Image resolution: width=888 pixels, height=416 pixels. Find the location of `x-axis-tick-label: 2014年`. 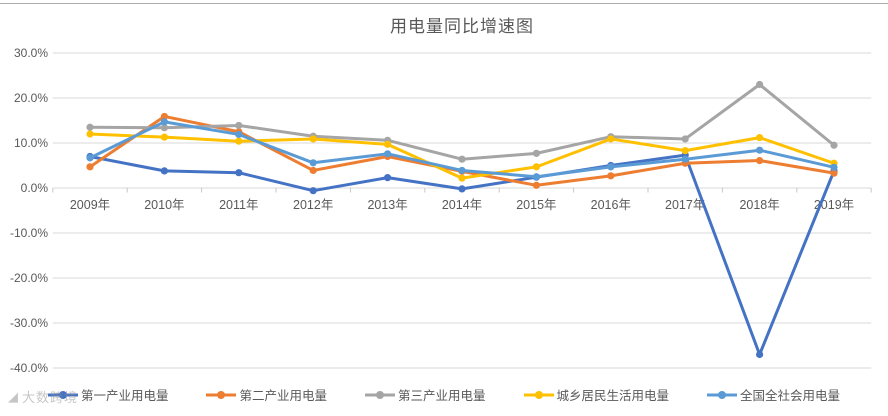

x-axis-tick-label: 2014年 is located at coordinates (462, 205).